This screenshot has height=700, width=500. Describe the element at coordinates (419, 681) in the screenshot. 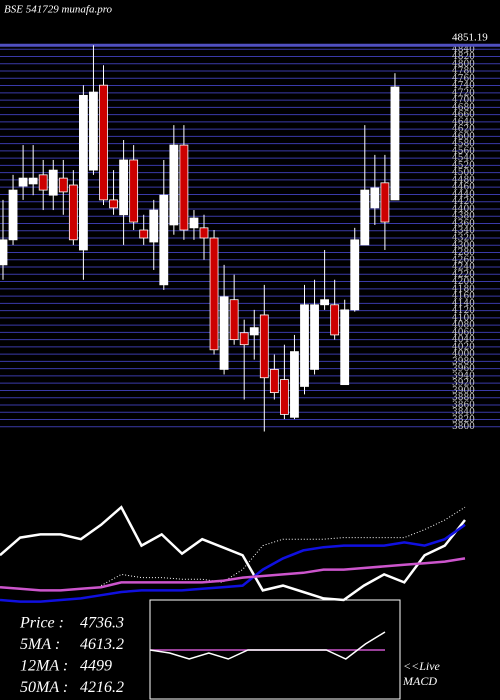

I see `macd-label: MACD` at that location.